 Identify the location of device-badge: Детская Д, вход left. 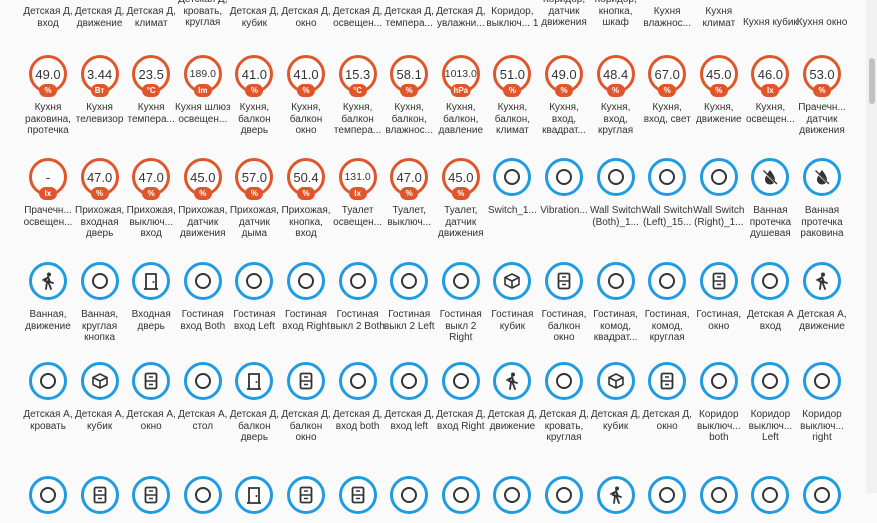
(409, 397).